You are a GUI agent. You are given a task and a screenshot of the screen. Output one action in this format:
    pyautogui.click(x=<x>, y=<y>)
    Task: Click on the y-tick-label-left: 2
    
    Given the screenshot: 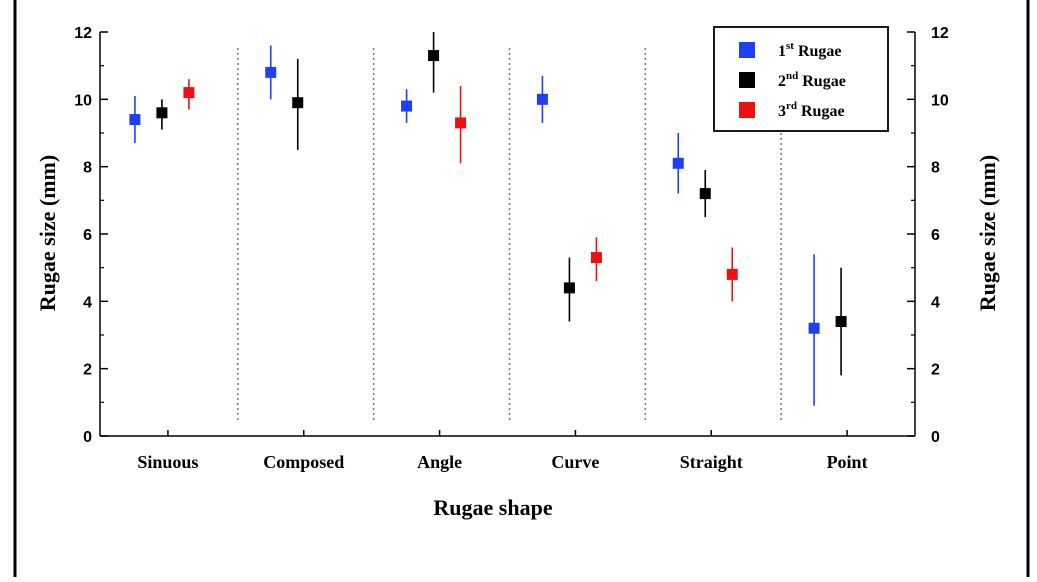 What is the action you would take?
    pyautogui.click(x=87, y=370)
    